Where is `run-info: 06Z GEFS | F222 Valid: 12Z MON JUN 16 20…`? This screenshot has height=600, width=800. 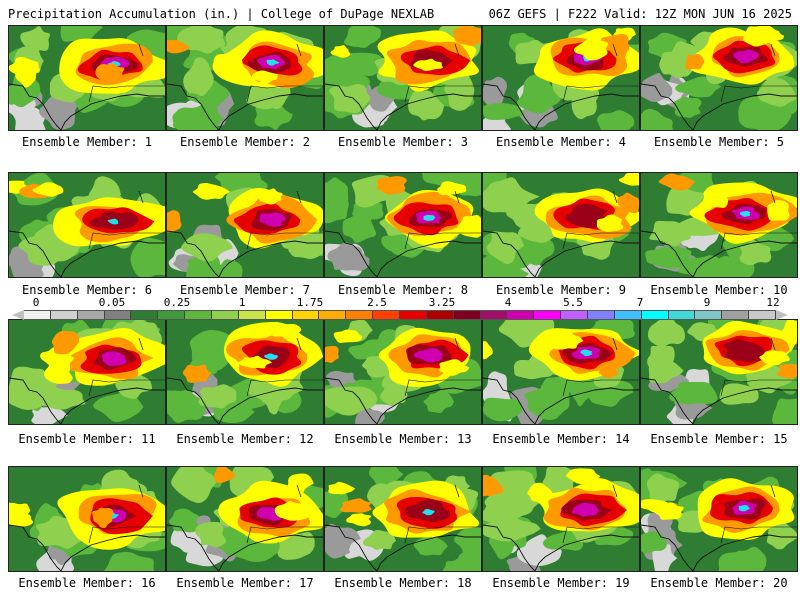
run-info: 06Z GEFS | F222 Valid: 12Z MON JUN 16 20… is located at coordinates (640, 14).